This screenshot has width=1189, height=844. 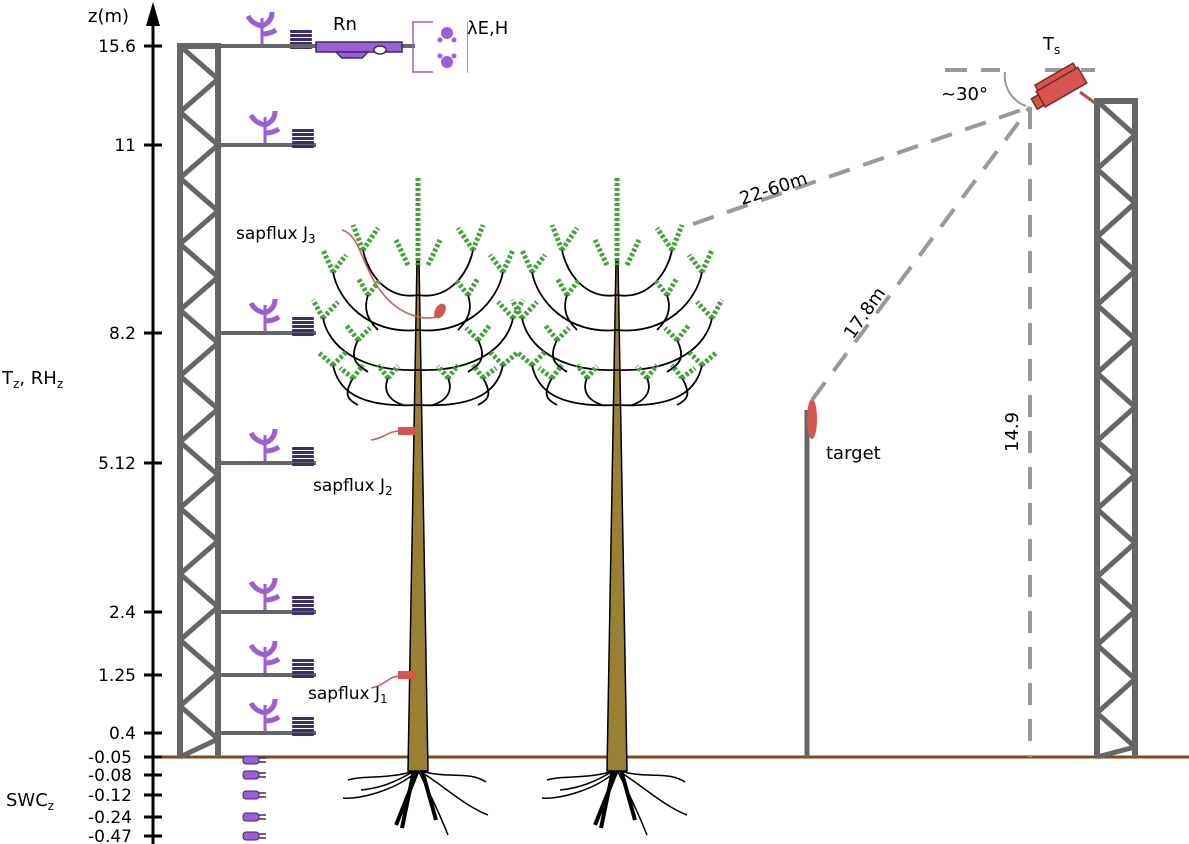 What do you see at coordinates (348, 695) in the screenshot?
I see `sapflux-j1-label: sapflux J1` at bounding box center [348, 695].